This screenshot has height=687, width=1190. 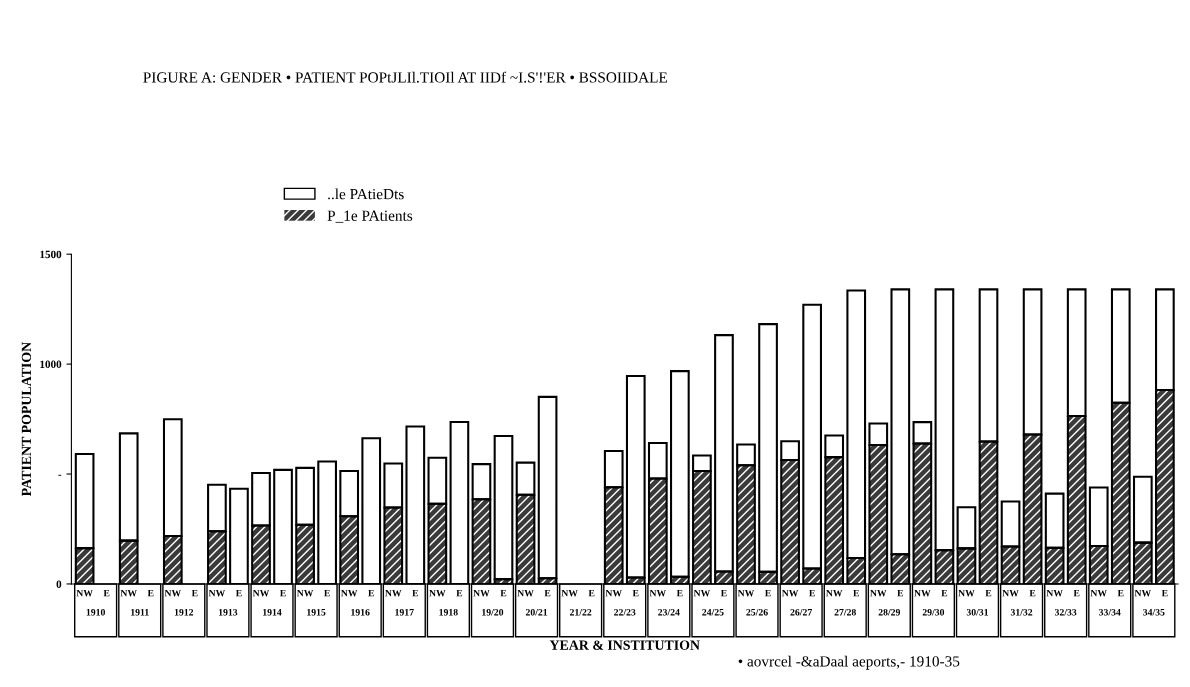 What do you see at coordinates (404, 612) in the screenshot?
I see `text: 1917` at bounding box center [404, 612].